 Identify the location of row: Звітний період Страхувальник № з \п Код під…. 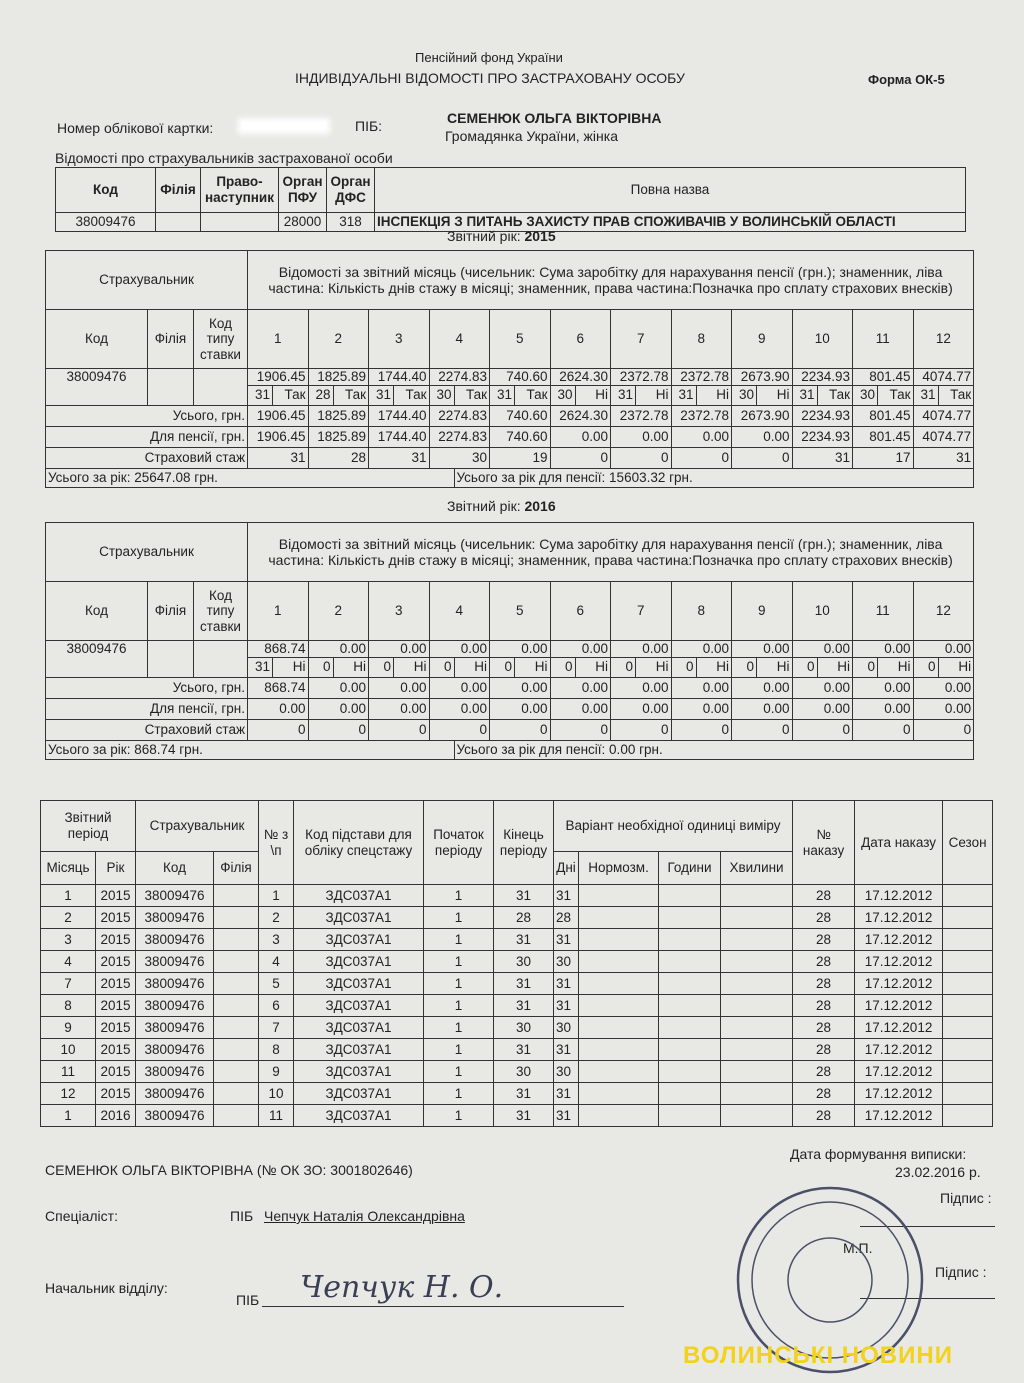
(517, 842).